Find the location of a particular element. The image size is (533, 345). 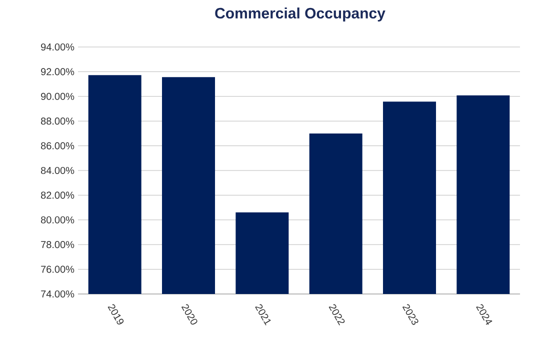

y-tick-label: 76.00% is located at coordinates (57, 269).